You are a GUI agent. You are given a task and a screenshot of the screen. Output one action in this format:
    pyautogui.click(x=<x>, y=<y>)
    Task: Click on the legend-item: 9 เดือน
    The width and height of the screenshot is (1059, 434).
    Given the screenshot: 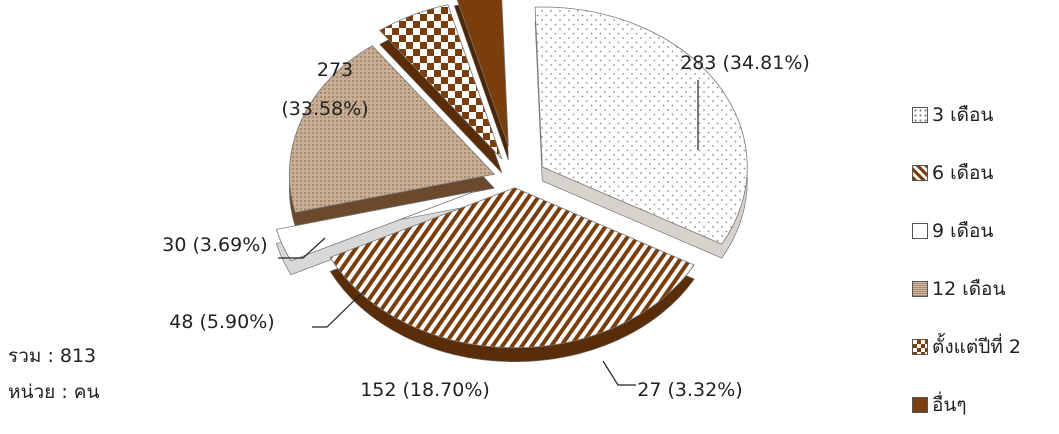 What is the action you would take?
    pyautogui.click(x=966, y=231)
    